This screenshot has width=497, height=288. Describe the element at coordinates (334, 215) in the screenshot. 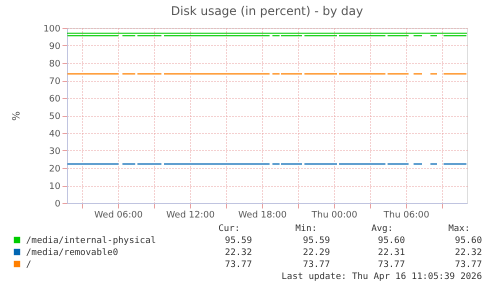

I see `x-tick-label: Thu 00:00` at that location.